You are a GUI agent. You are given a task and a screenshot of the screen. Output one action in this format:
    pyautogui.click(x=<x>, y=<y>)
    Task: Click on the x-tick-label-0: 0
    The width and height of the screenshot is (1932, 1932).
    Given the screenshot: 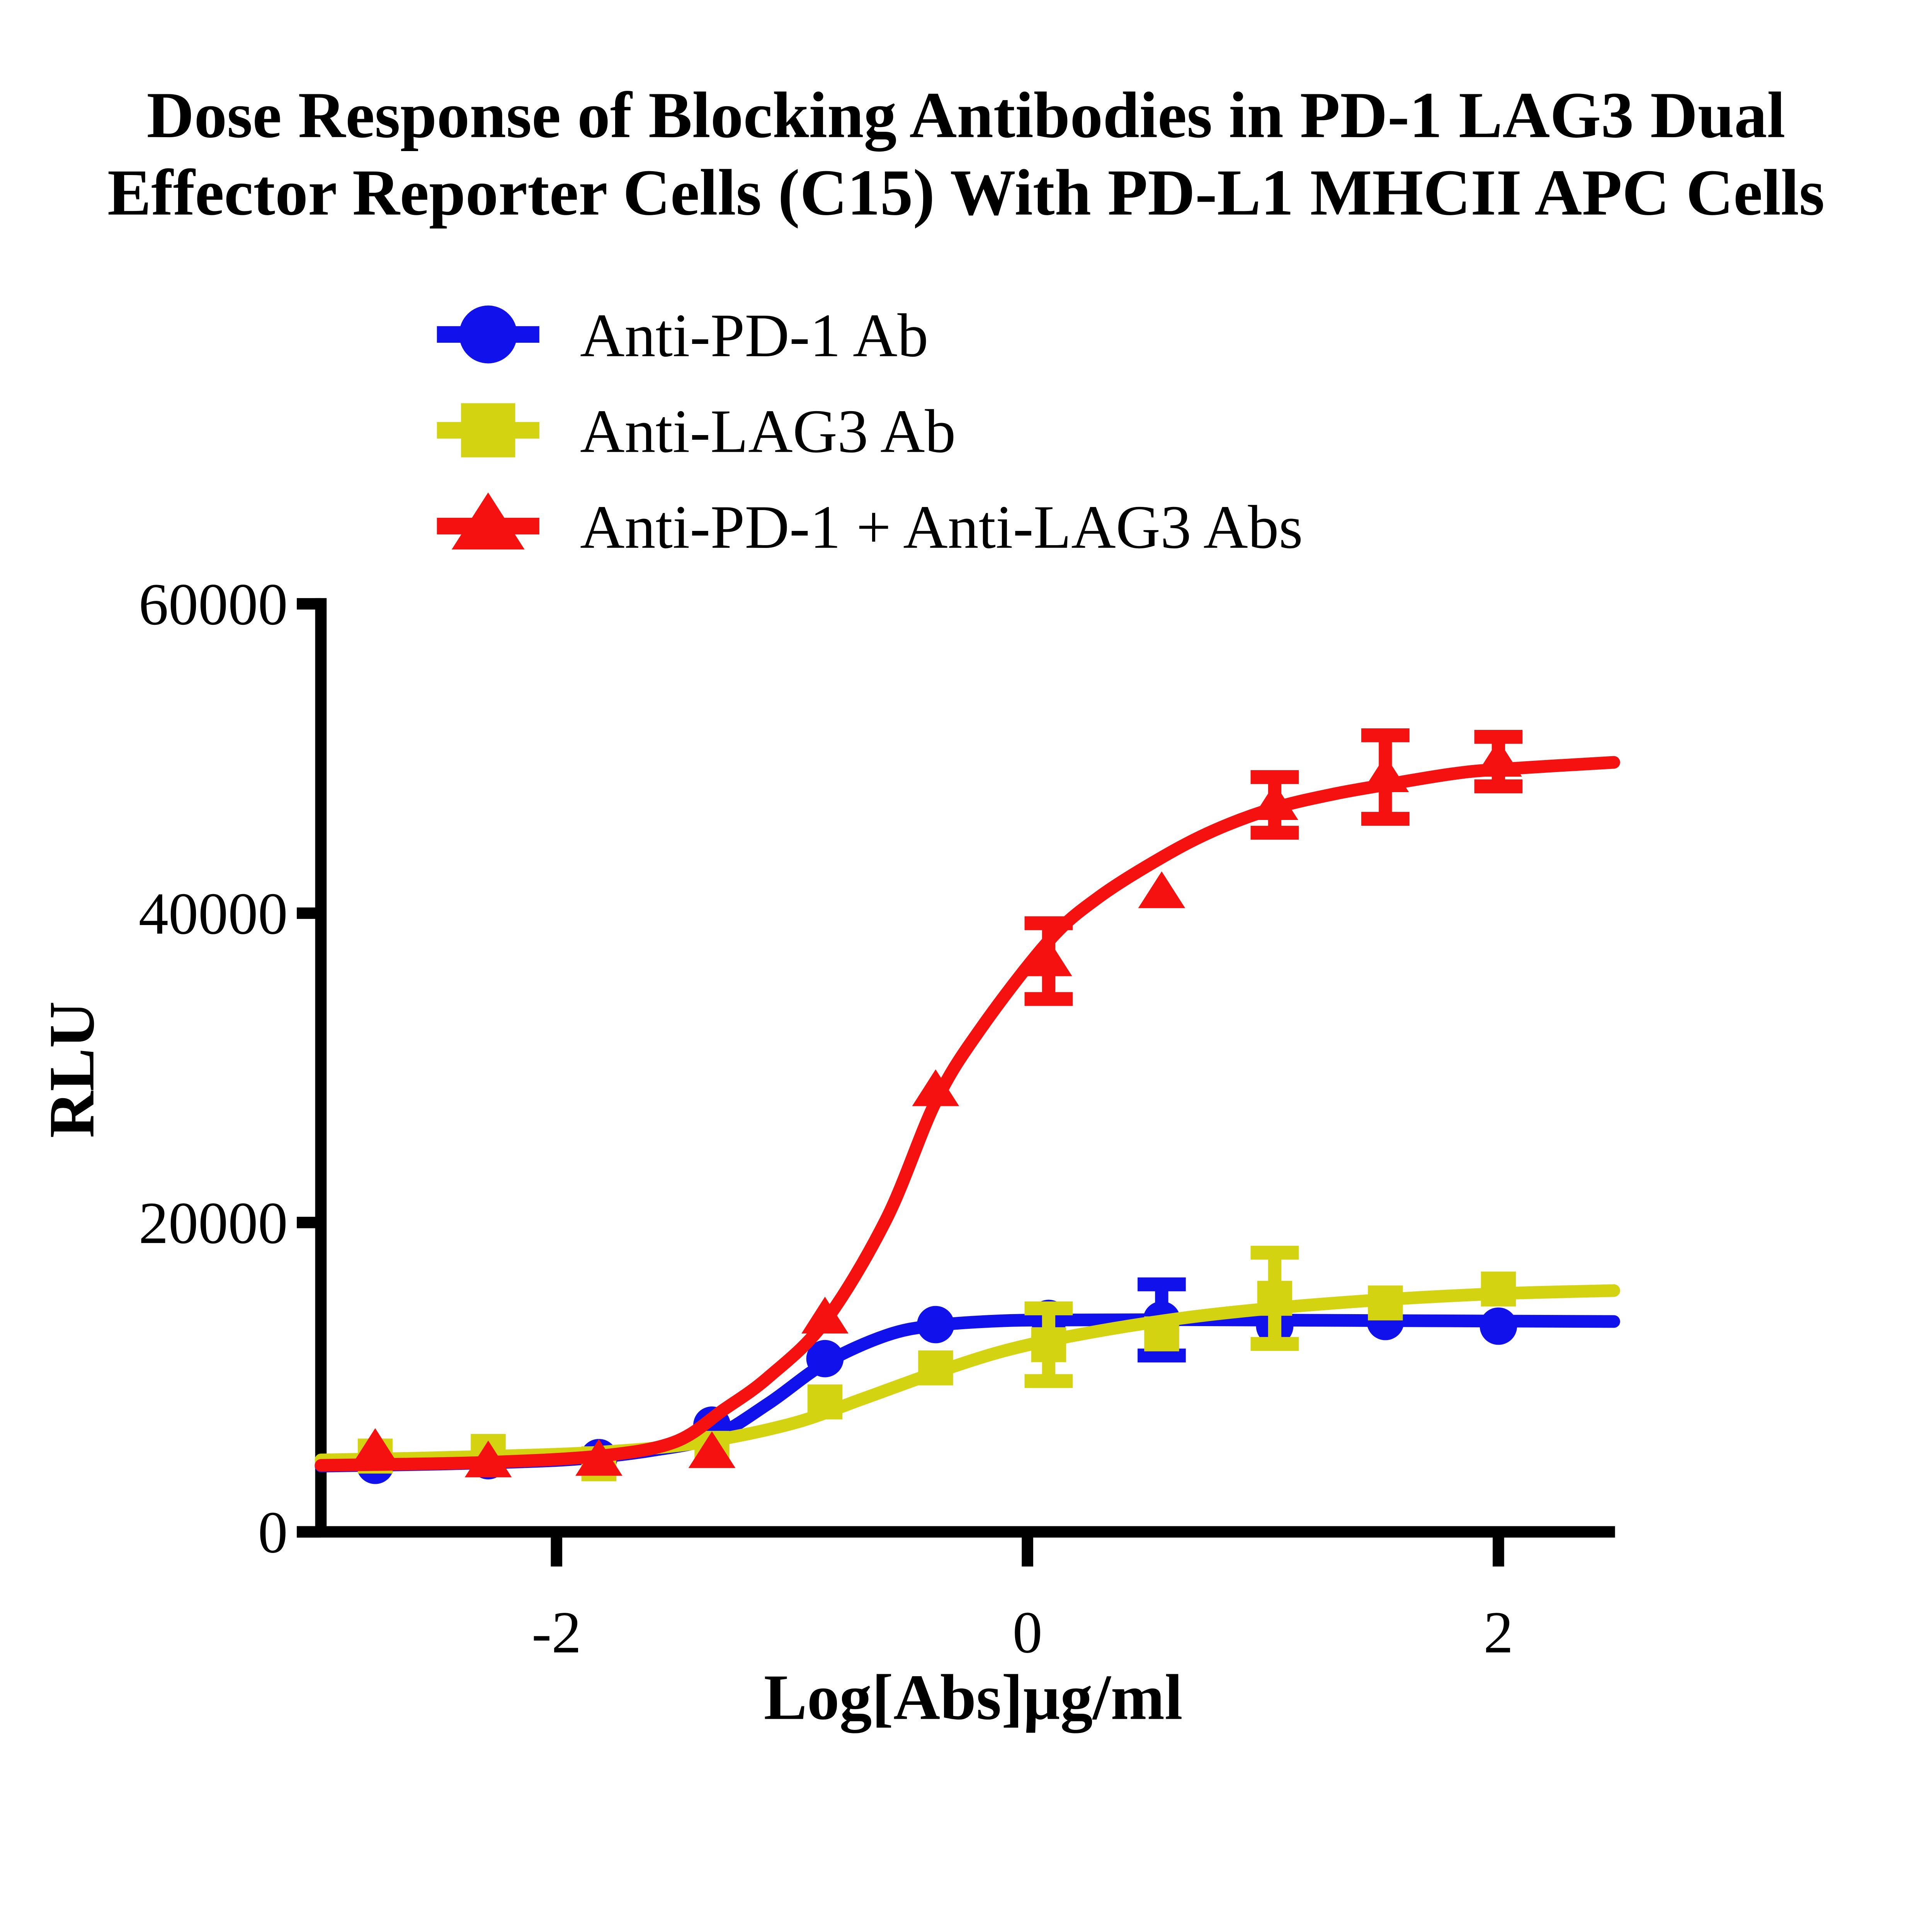 What is the action you would take?
    pyautogui.click(x=1027, y=1632)
    